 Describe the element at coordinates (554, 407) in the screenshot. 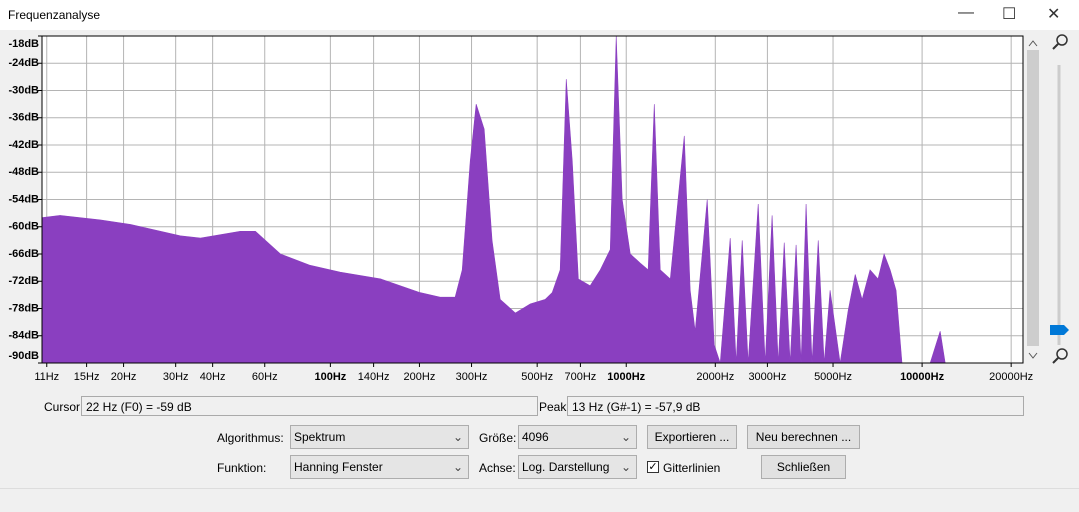

I see `peak-label: Peak:` at that location.